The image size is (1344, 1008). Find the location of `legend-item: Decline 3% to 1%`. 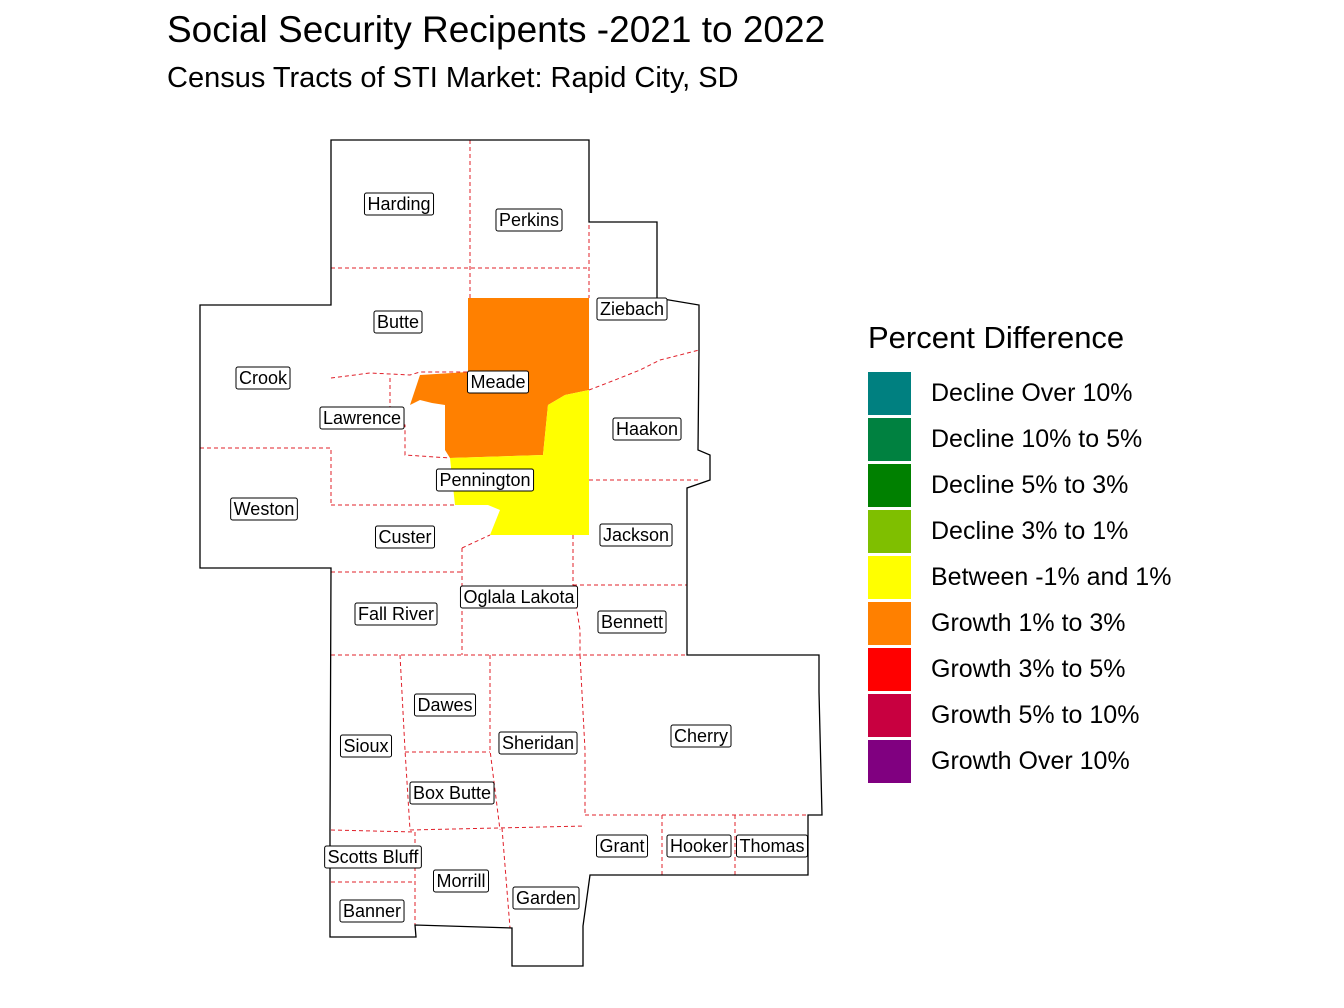

legend-item: Decline 3% to 1% is located at coordinates (1019, 531).